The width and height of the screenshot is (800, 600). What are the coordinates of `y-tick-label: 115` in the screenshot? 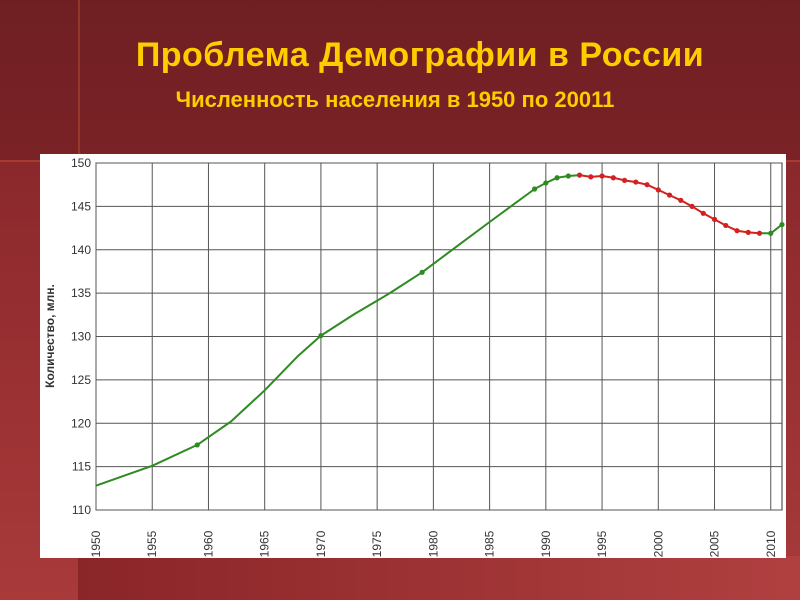 It's located at (81, 467).